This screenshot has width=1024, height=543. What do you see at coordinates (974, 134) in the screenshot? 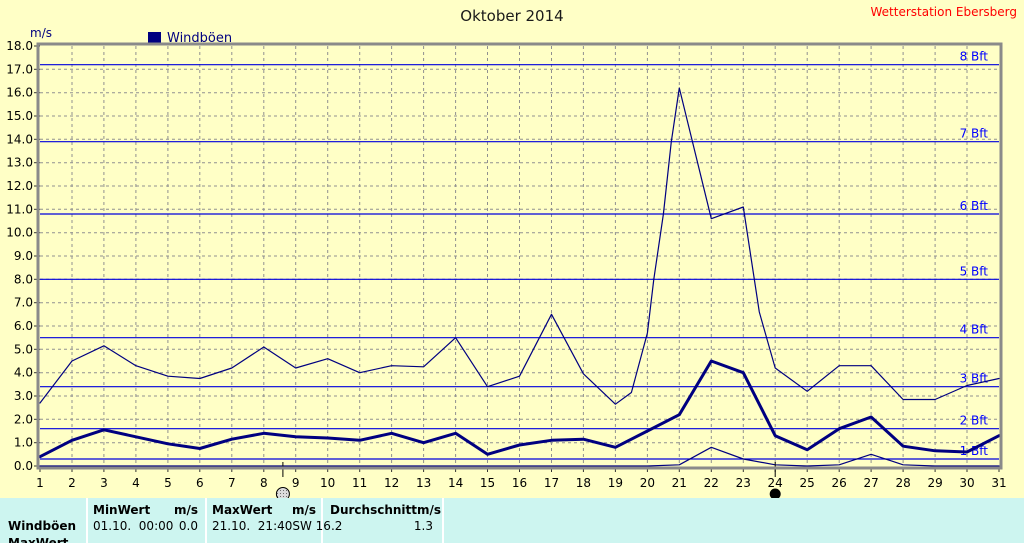
I see `beaufort-label: 7 Bft` at bounding box center [974, 134].